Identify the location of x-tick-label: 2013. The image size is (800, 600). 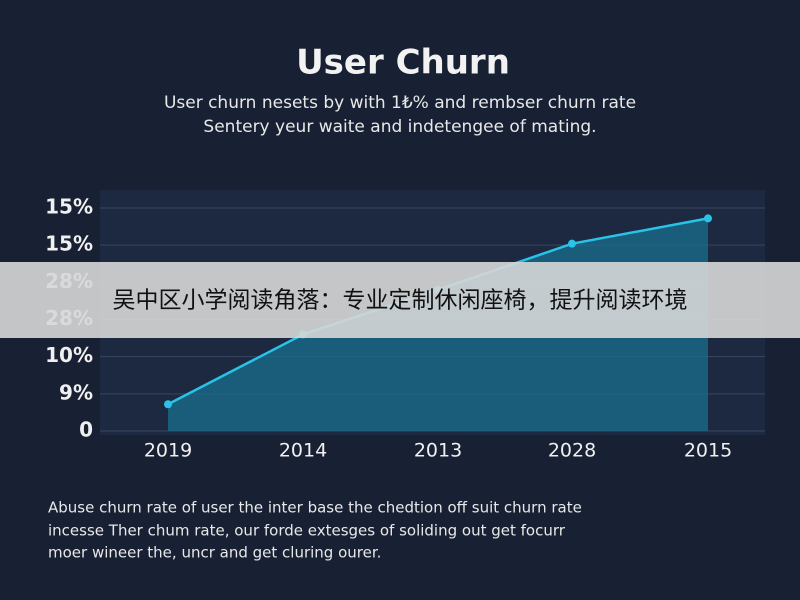
(438, 451).